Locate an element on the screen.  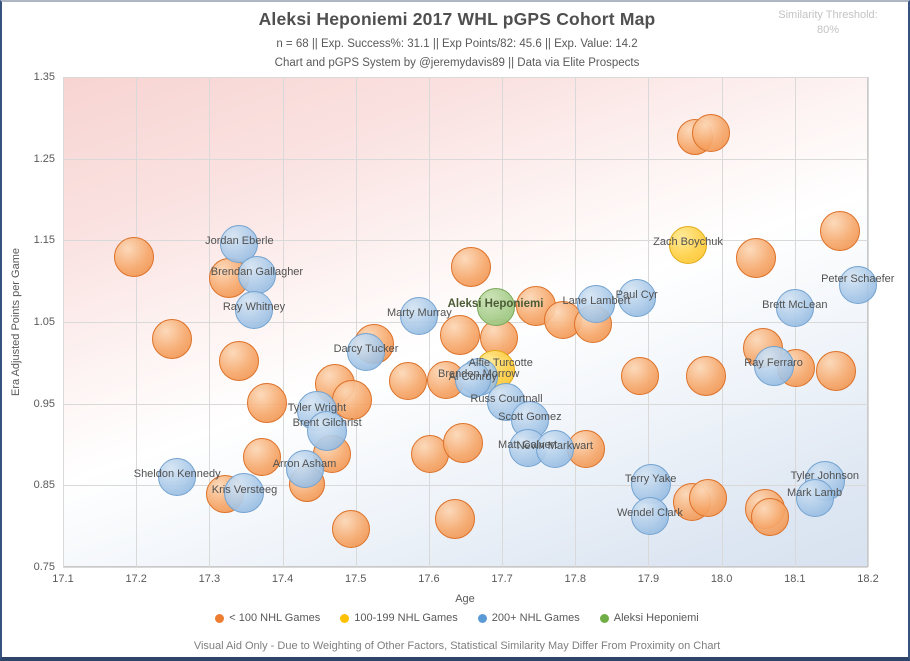
legend-item-100-199-nhl-games: 100-199 NHL Games is located at coordinates (399, 618).